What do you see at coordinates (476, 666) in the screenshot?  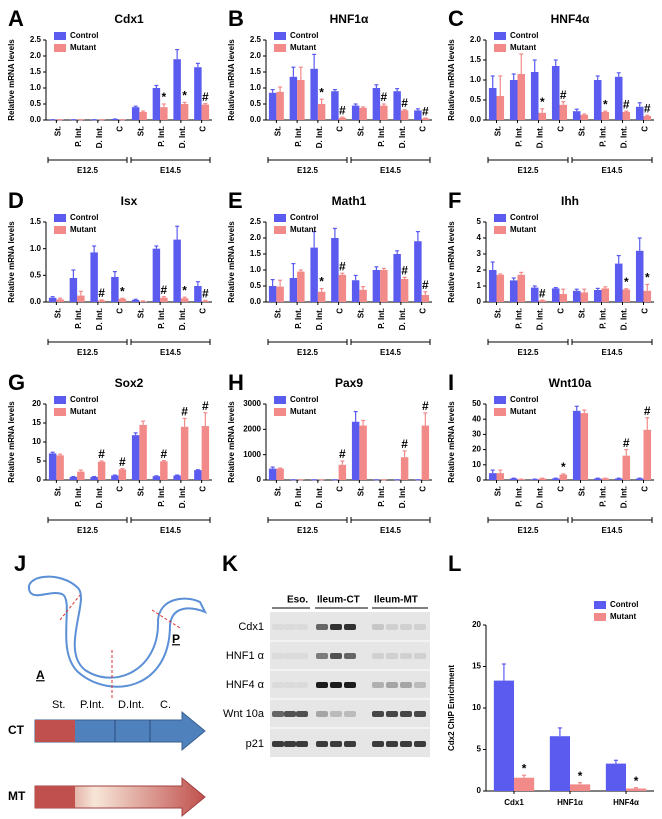 I see `y-tick-label: 15` at bounding box center [476, 666].